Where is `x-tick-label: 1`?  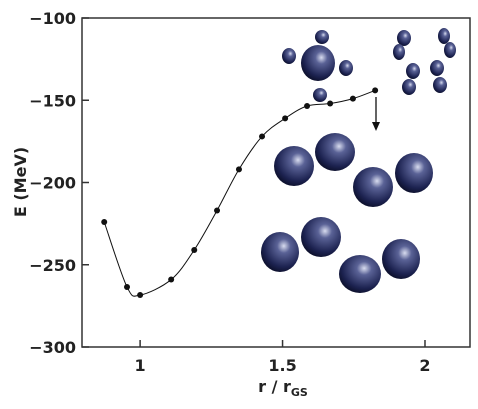
x-tick-label: 1 is located at coordinates (140, 365).